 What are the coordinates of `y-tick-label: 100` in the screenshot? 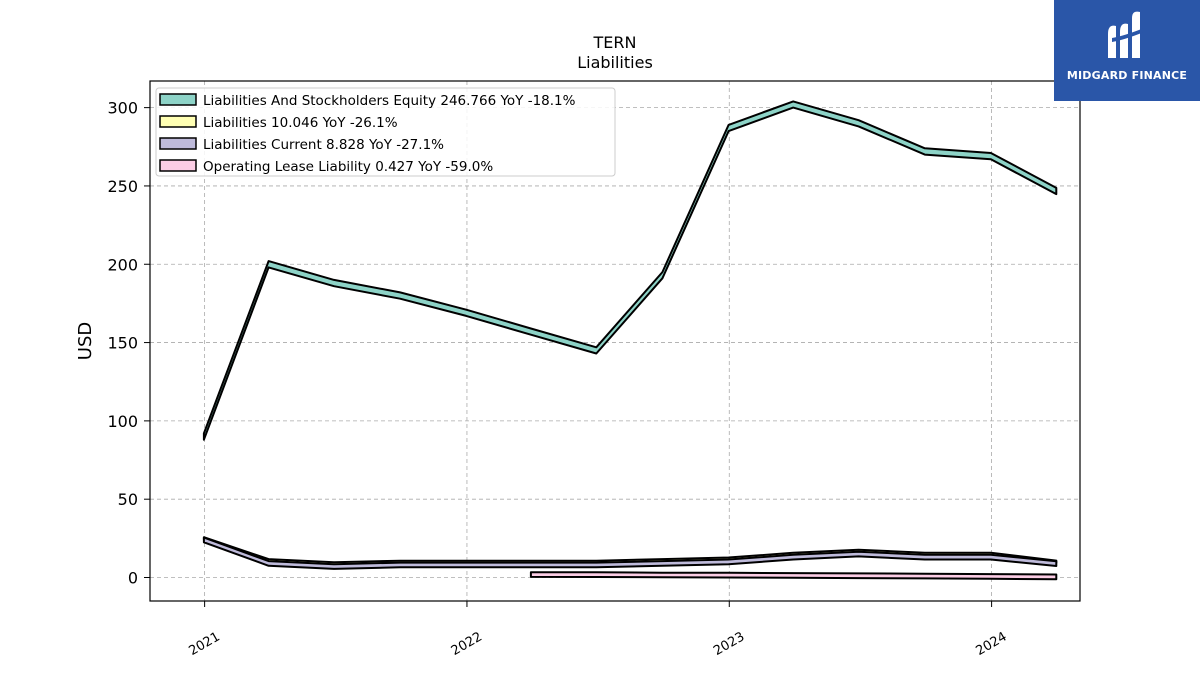 It's located at (122, 421).